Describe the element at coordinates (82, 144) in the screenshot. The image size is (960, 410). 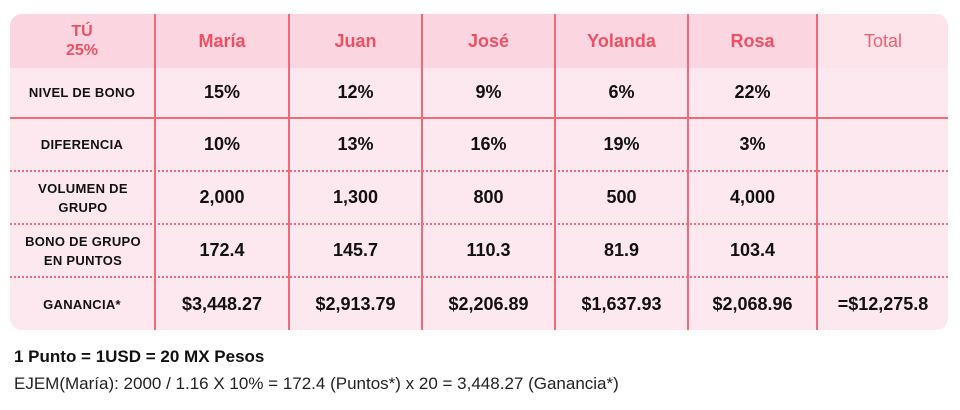
I see `row-label-diferencia: DIFERENCIA` at that location.